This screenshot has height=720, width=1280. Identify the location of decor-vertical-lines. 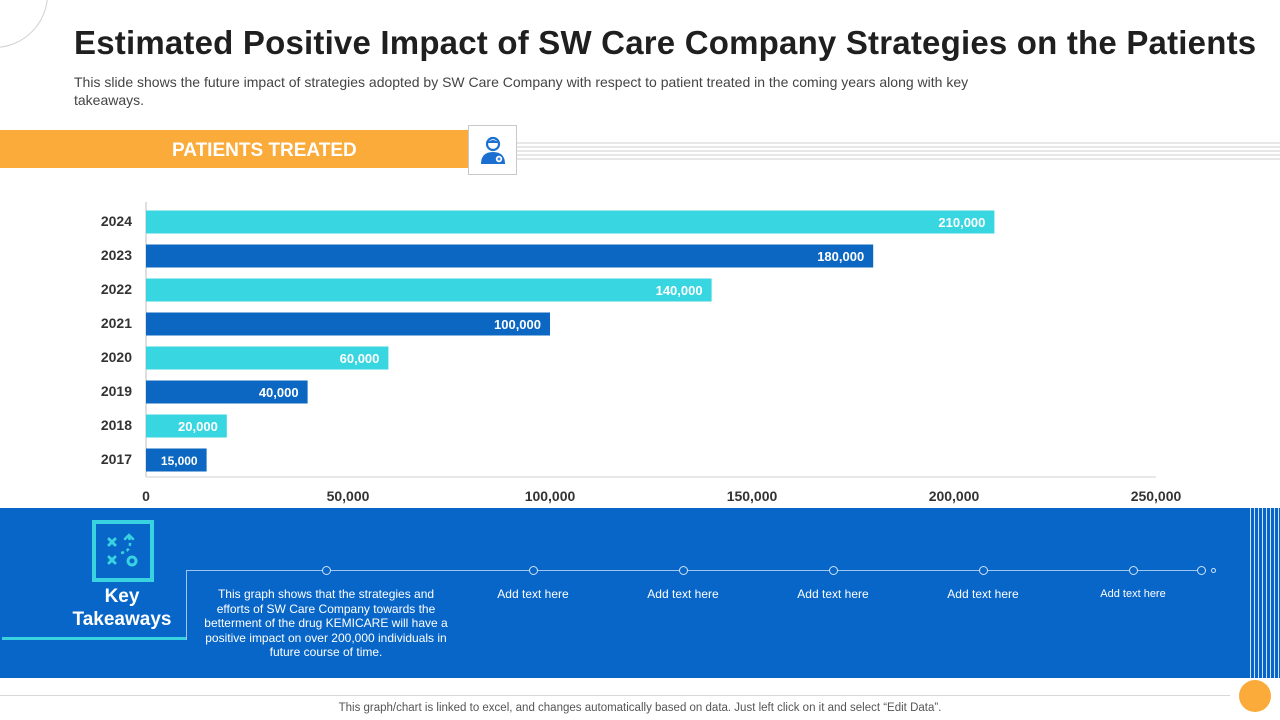
(1265, 593).